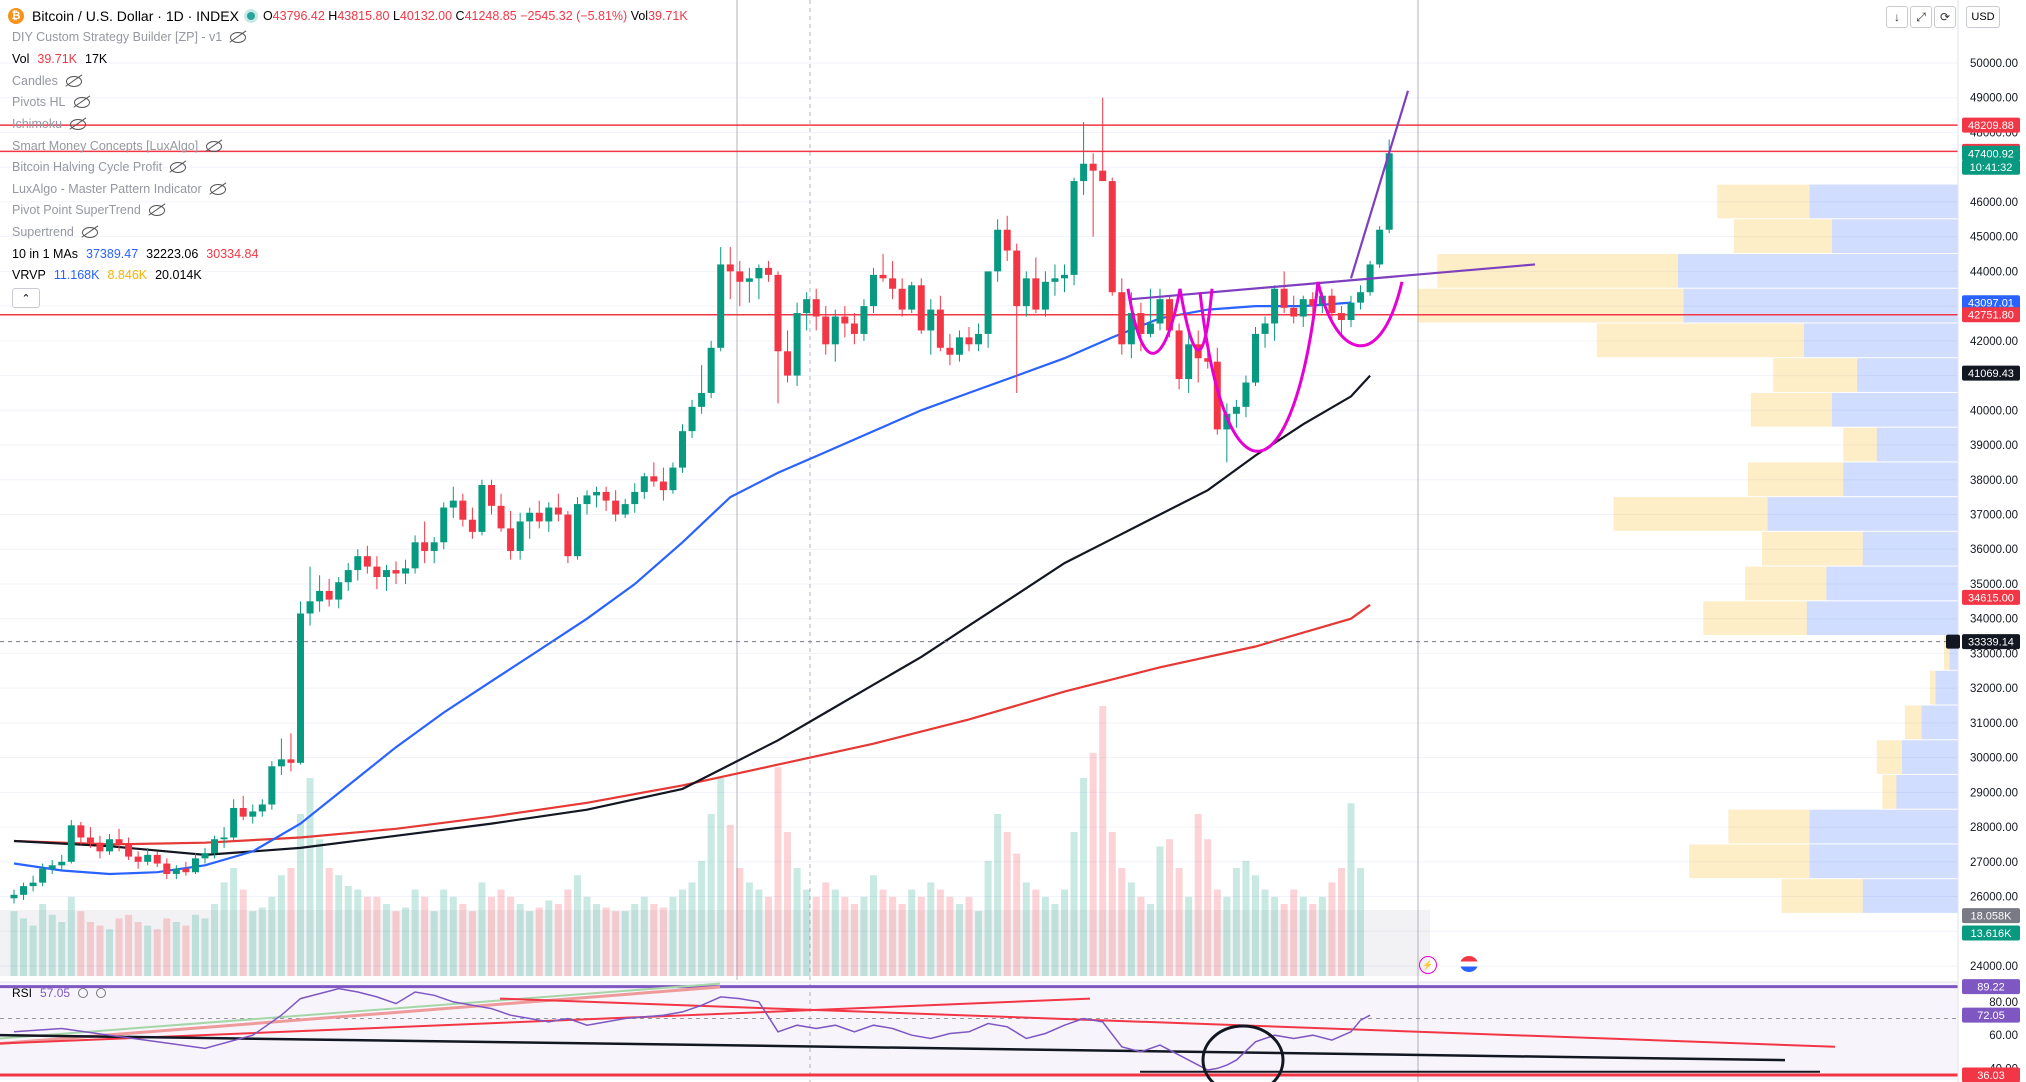 The height and width of the screenshot is (1082, 2026). What do you see at coordinates (1994, 828) in the screenshot?
I see `price-tick: 28000.00` at bounding box center [1994, 828].